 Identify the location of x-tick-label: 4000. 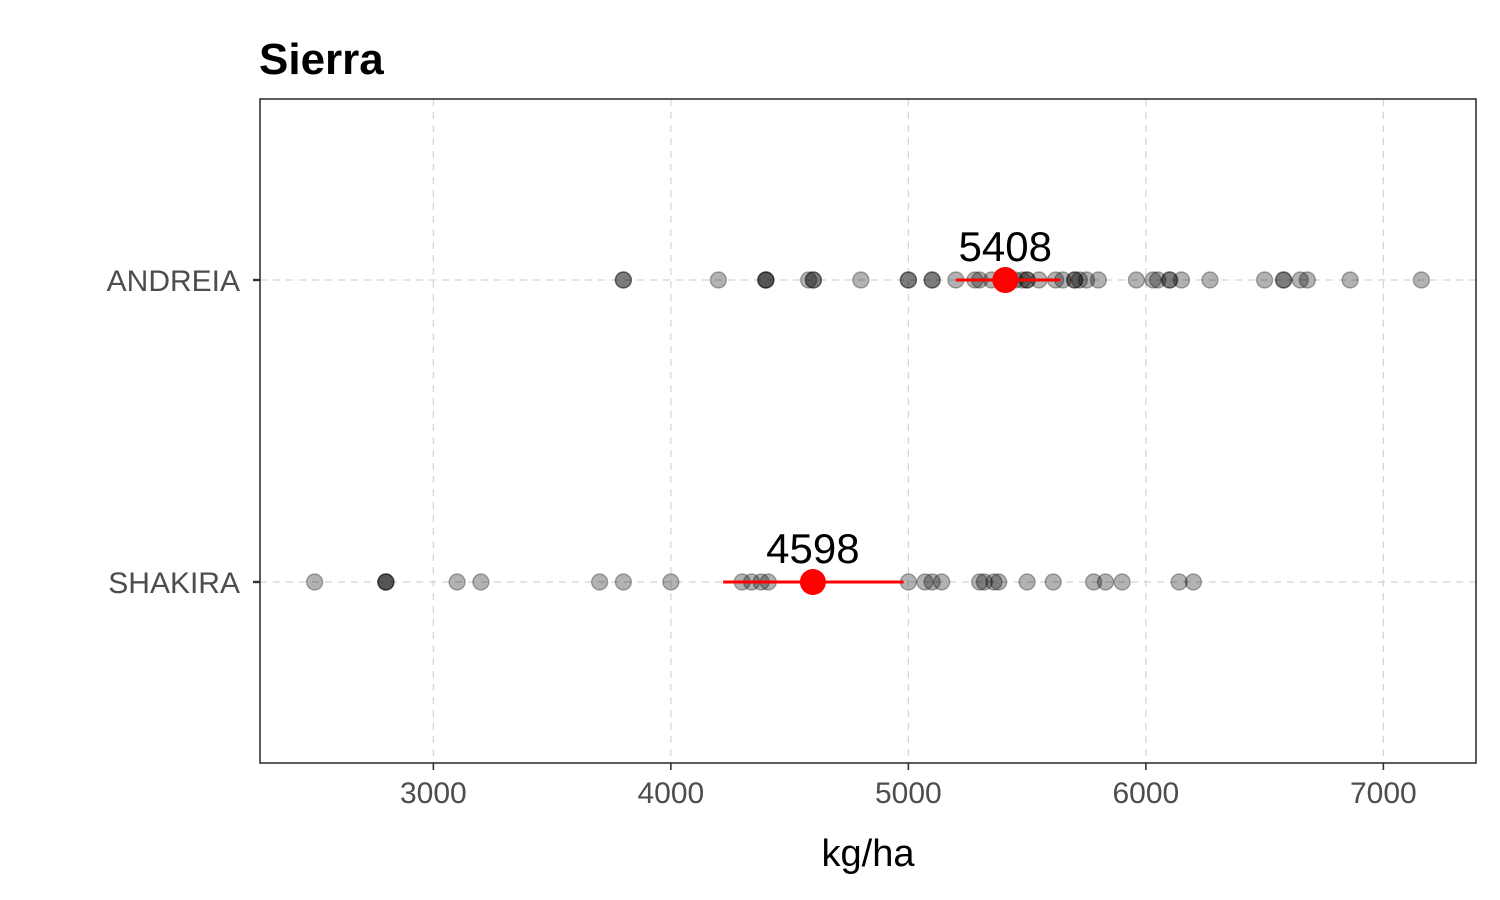
(671, 793).